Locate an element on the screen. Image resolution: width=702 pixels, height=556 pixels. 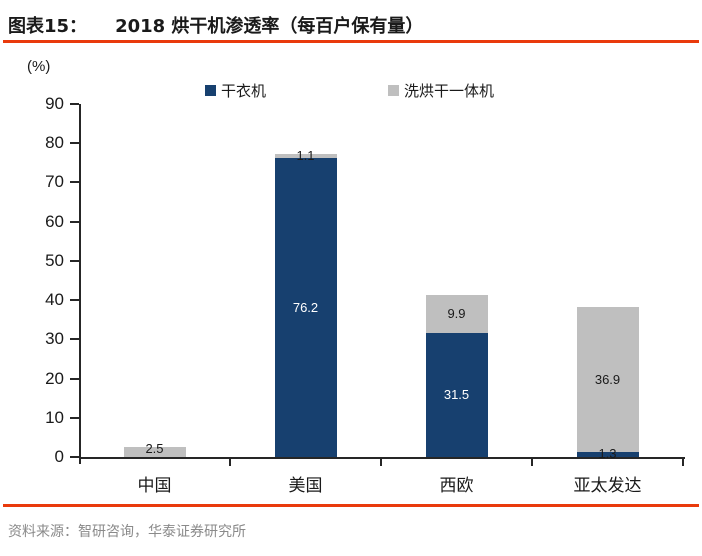
bar-value-label: 1.1 is located at coordinates (305, 155).